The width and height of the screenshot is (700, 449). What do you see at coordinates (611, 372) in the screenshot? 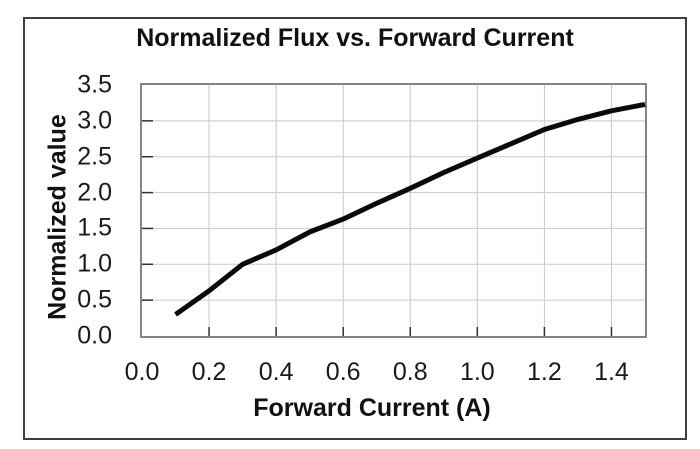
I see `x-tick-label: 1.4` at bounding box center [611, 372].